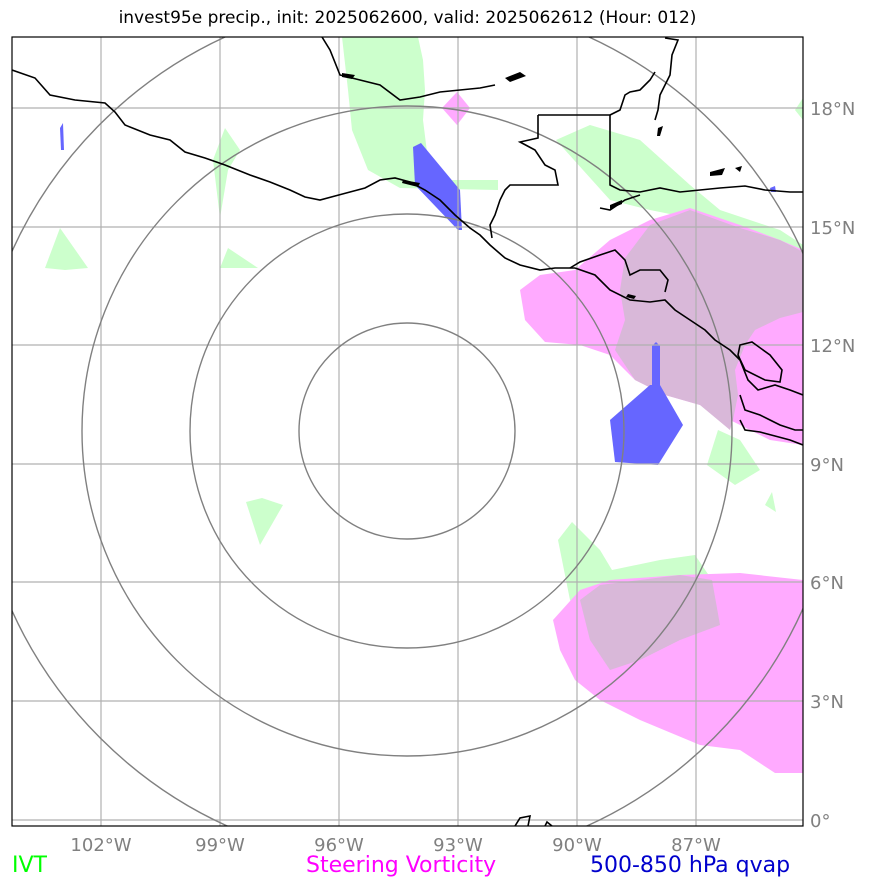  I want to click on lat-label: 3°N, so click(827, 702).